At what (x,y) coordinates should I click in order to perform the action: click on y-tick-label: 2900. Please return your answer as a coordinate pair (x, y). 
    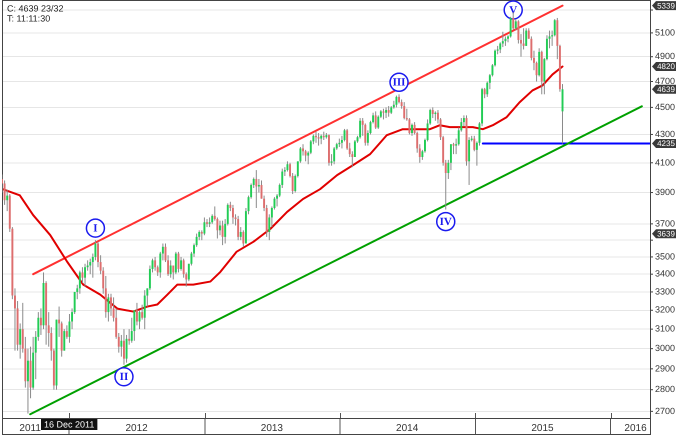
    Looking at the image, I should click on (665, 368).